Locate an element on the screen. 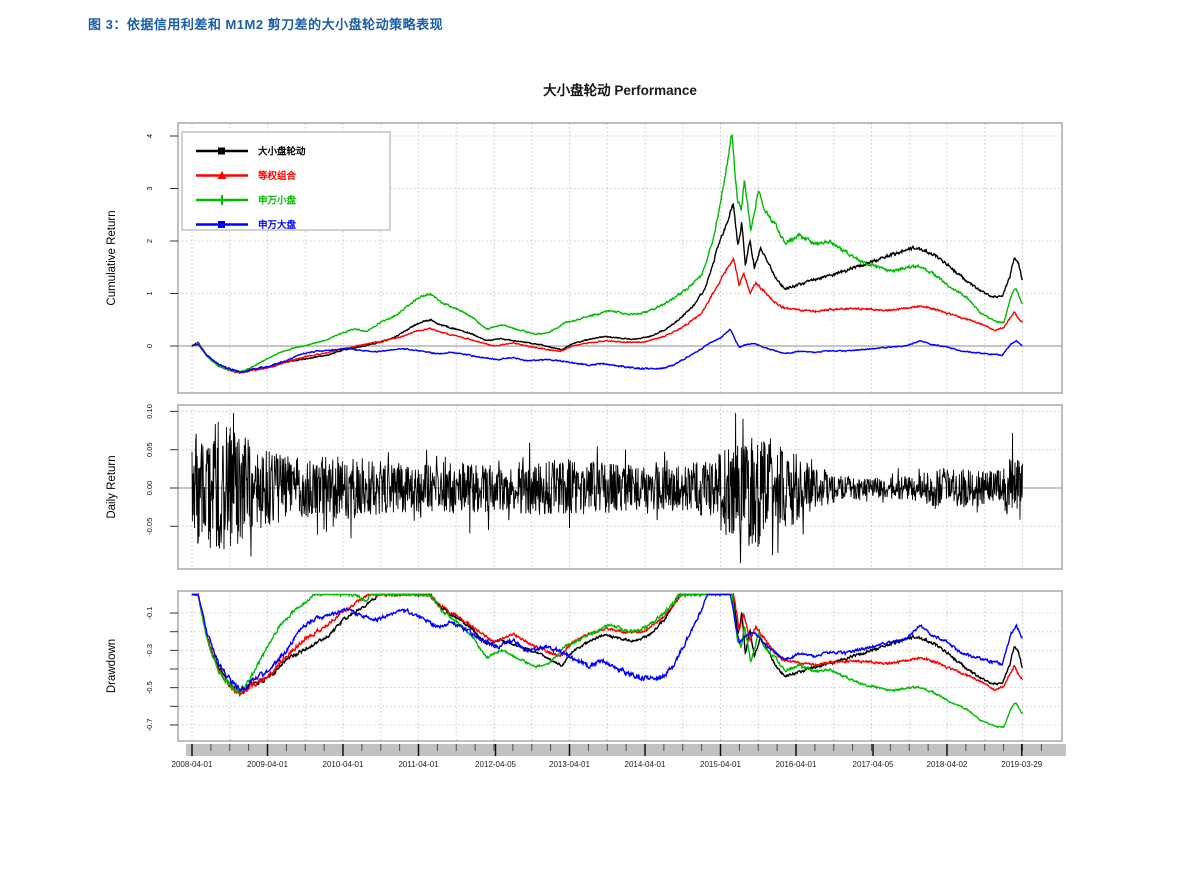 The width and height of the screenshot is (1191, 871). x-tick-label: 2011-04-01 is located at coordinates (418, 764).